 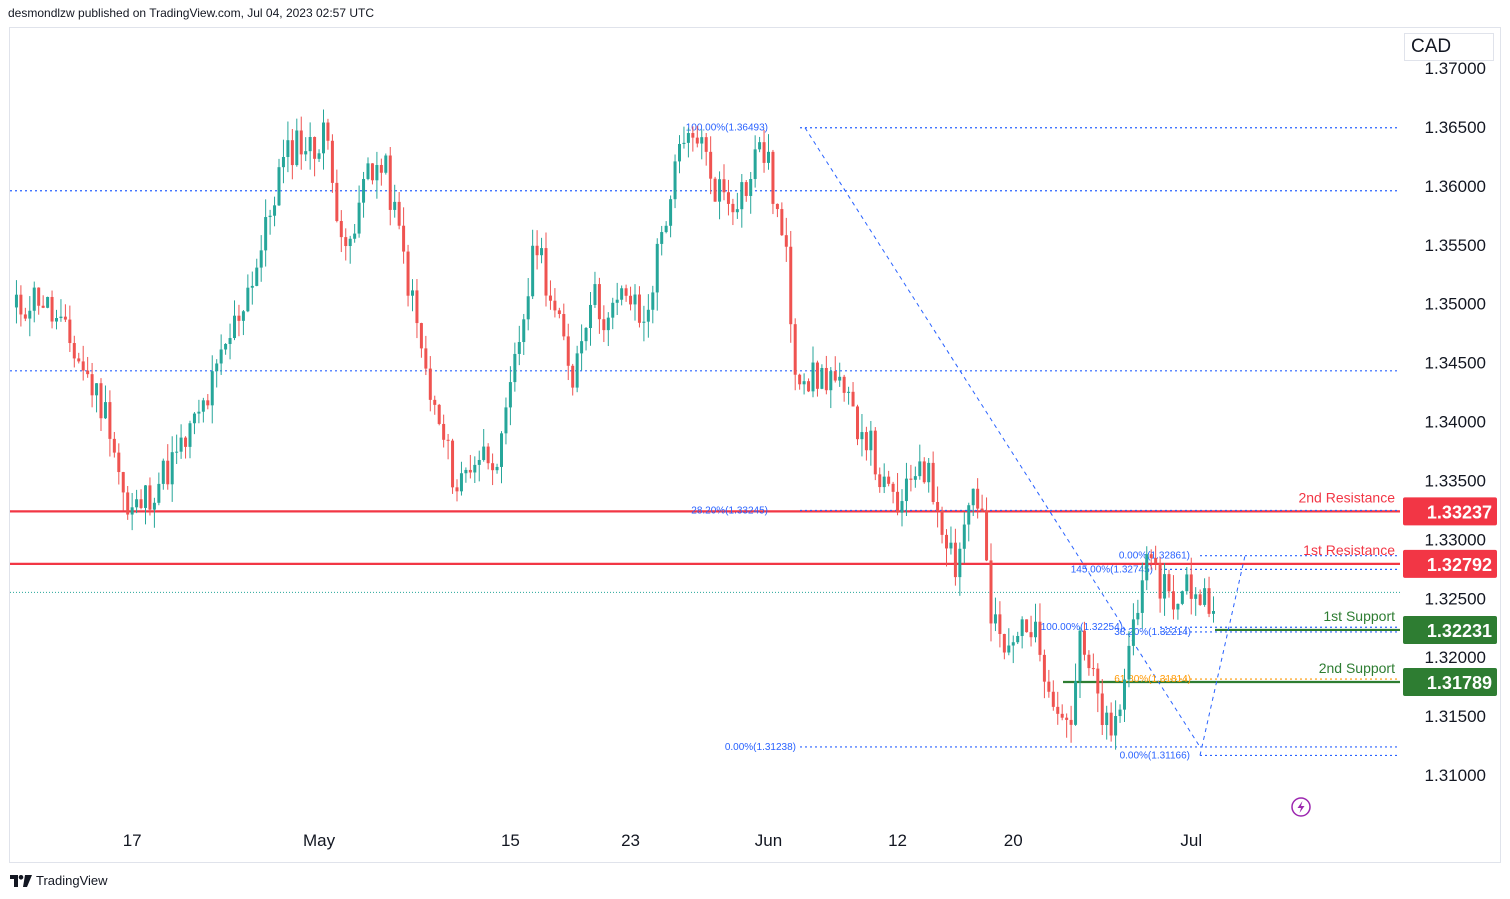 What do you see at coordinates (1459, 512) in the screenshot?
I see `price-tag-label-0: 1.33237` at bounding box center [1459, 512].